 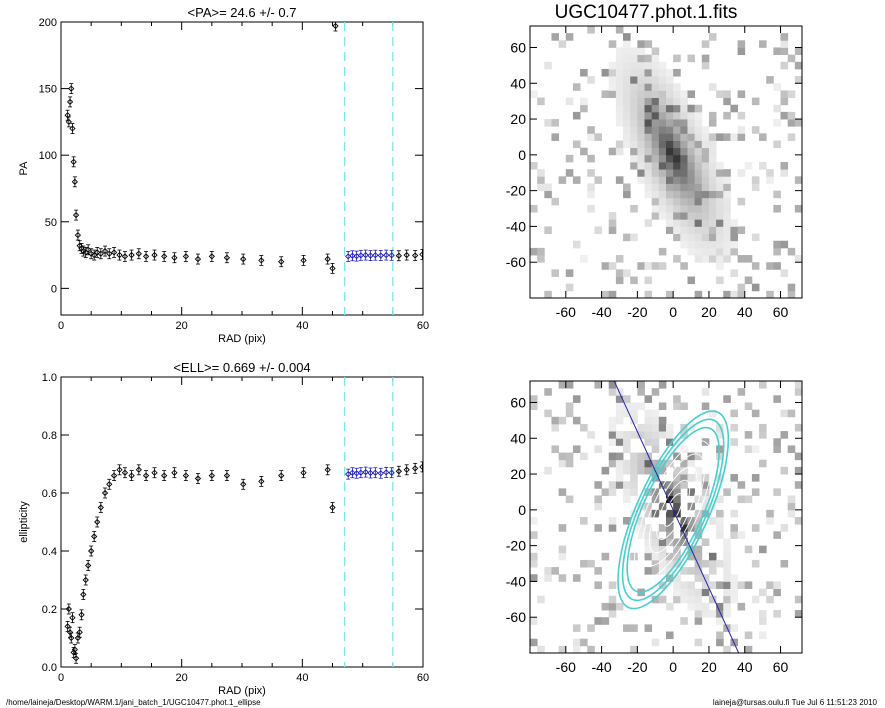 What do you see at coordinates (182, 678) in the screenshot?
I see `x-tick-label: 20` at bounding box center [182, 678].